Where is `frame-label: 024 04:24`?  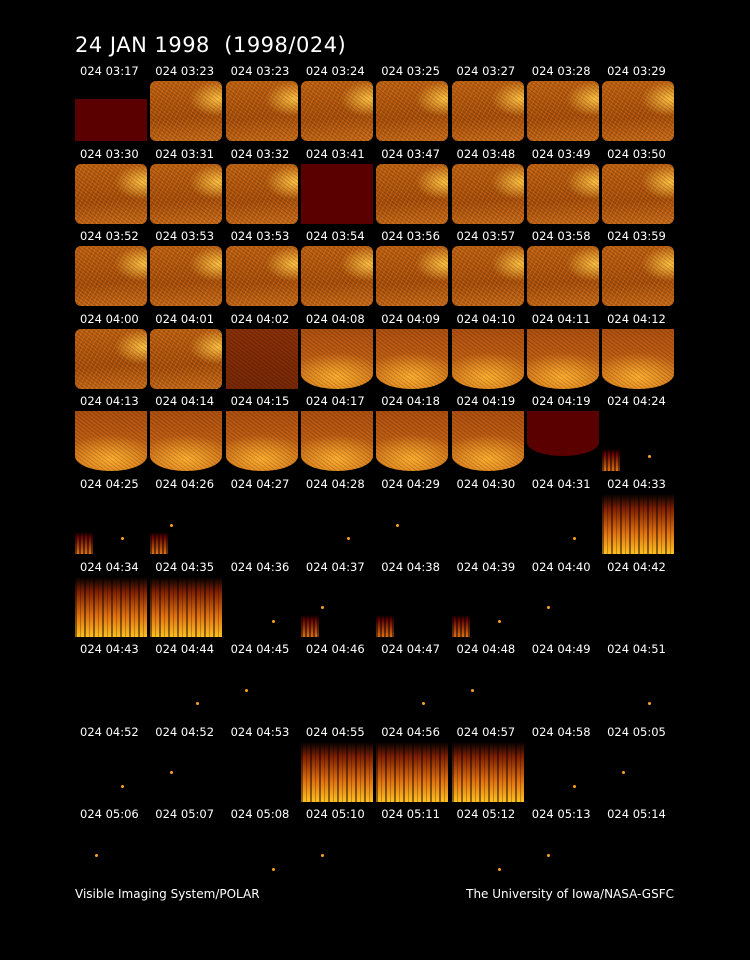 frame-label: 024 04:24 is located at coordinates (636, 401).